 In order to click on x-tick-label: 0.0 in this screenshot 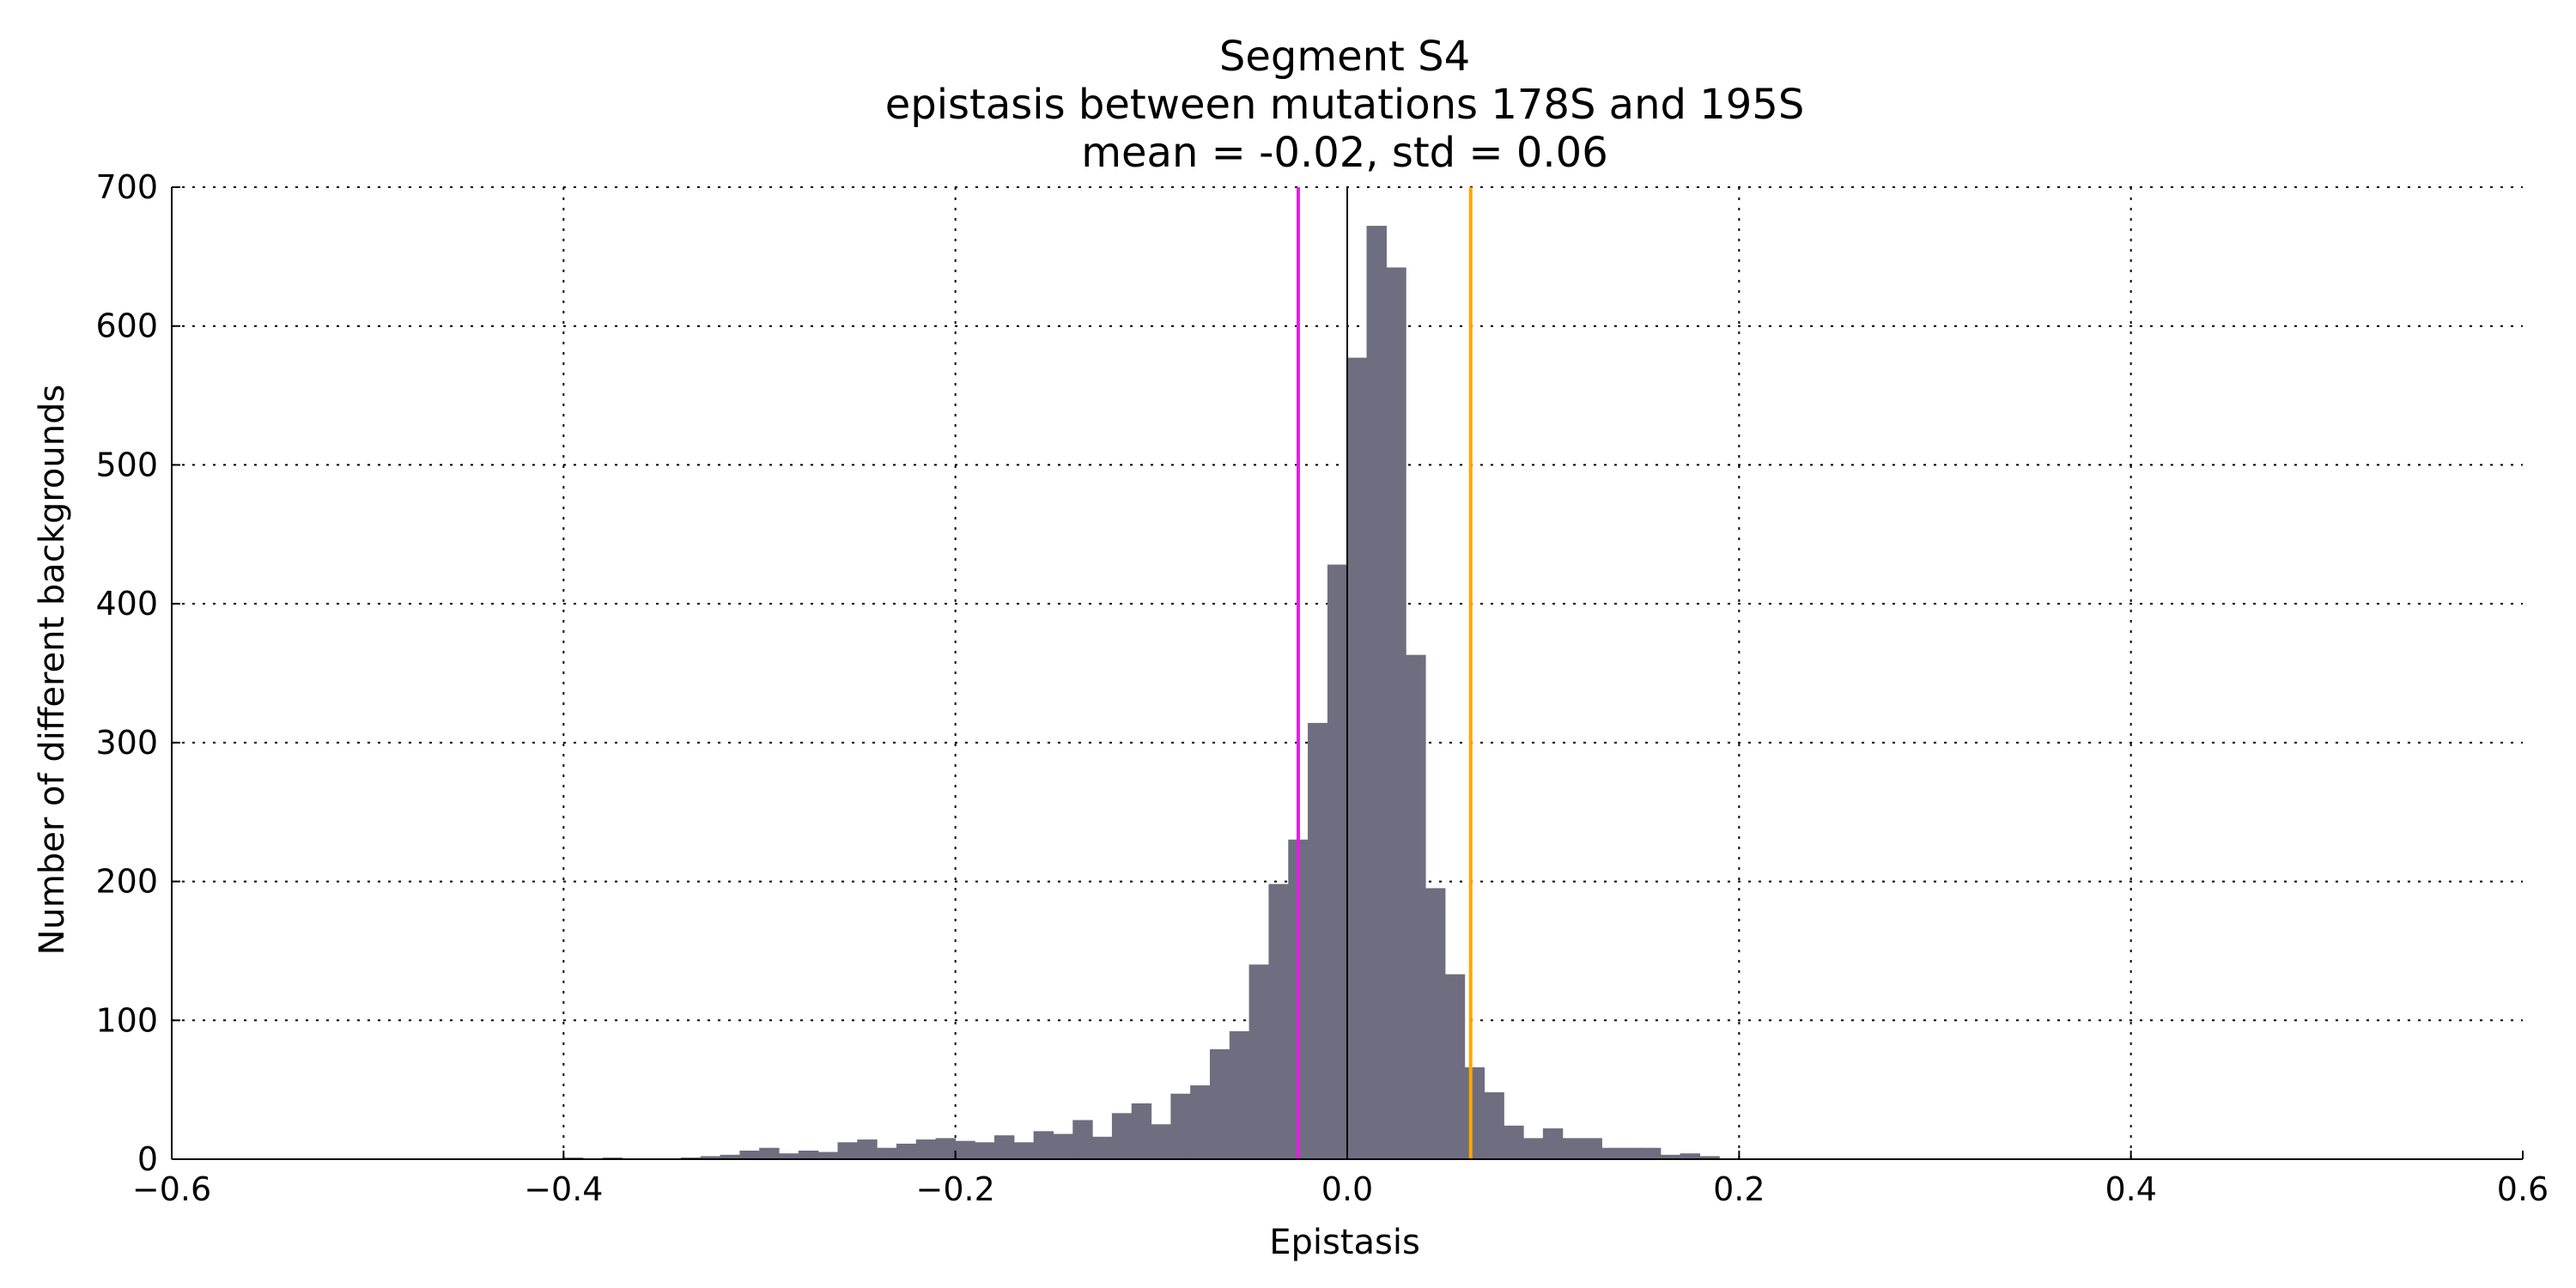, I will do `click(1347, 1189)`.